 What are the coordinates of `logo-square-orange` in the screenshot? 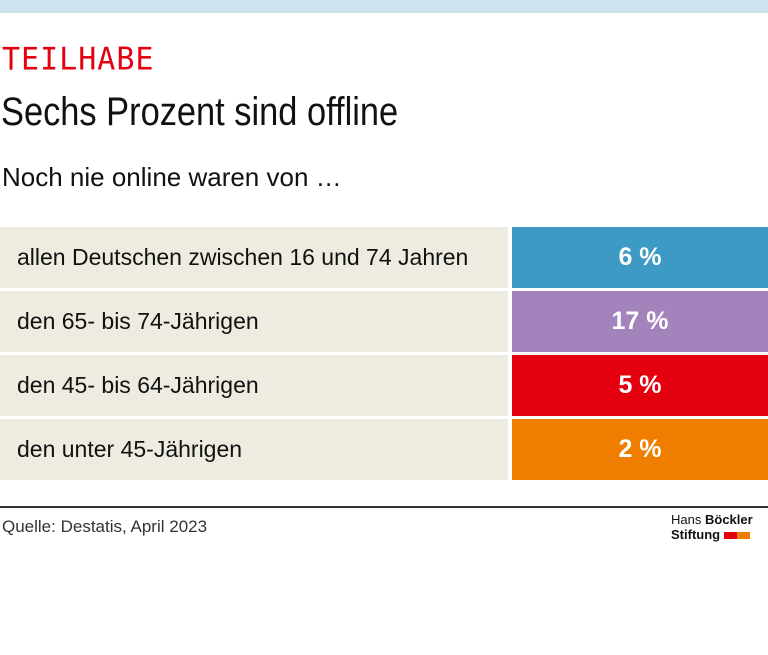 It's located at (743, 536).